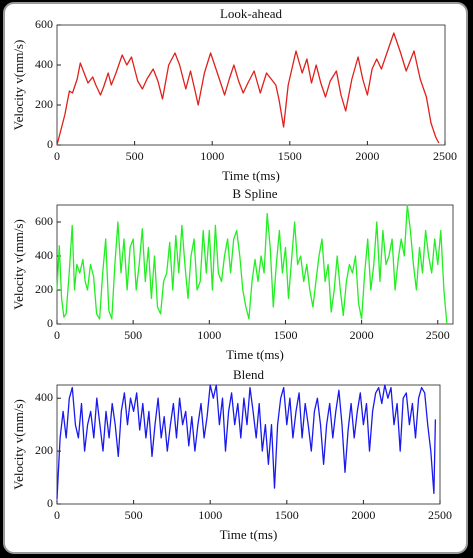 The height and width of the screenshot is (558, 473). Describe the element at coordinates (249, 374) in the screenshot. I see `chart-title: Blend` at that location.